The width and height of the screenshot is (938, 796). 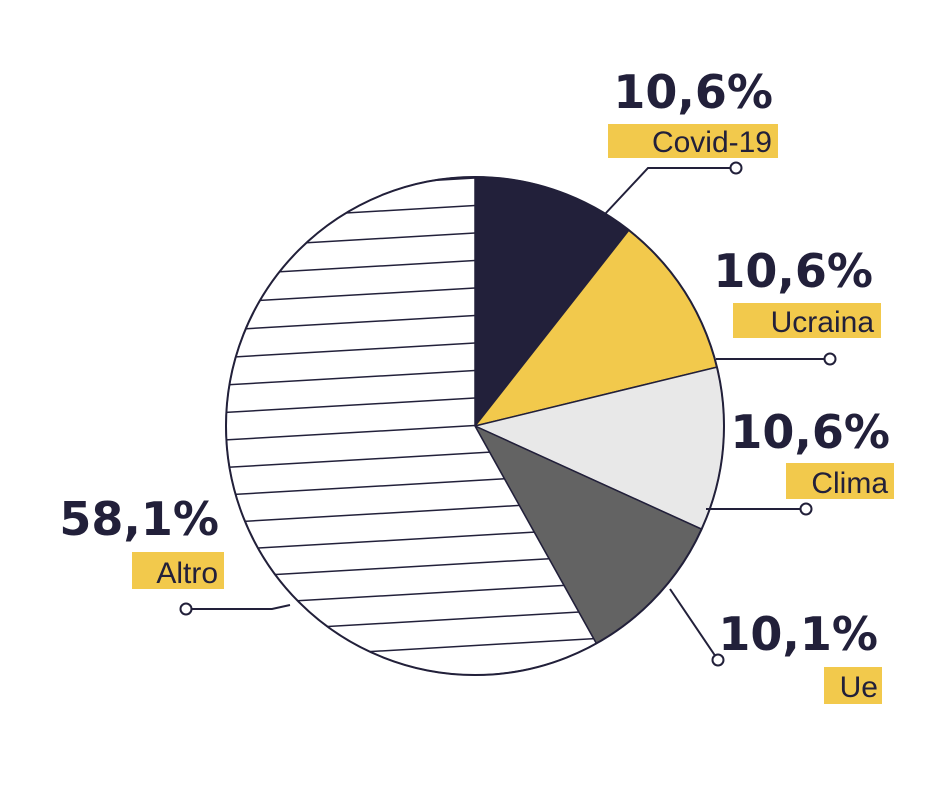 What do you see at coordinates (694, 624) in the screenshot?
I see `leader-line-ue` at bounding box center [694, 624].